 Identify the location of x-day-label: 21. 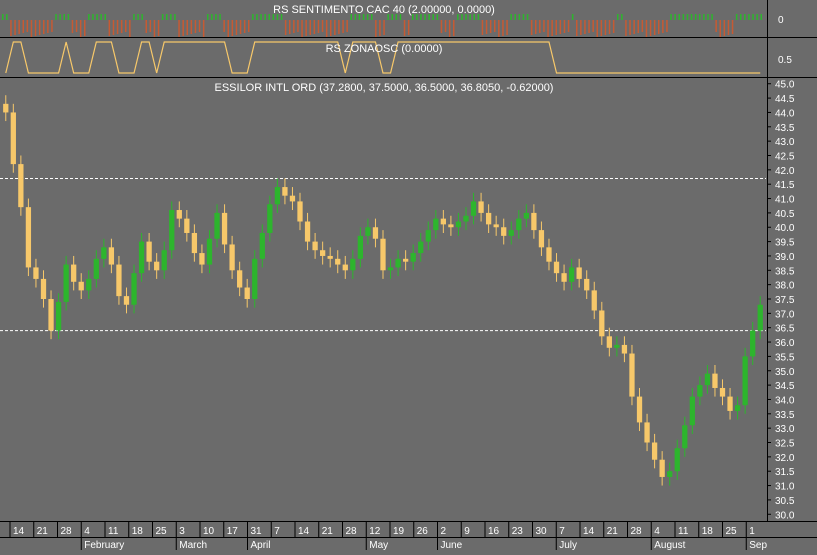
(613, 531).